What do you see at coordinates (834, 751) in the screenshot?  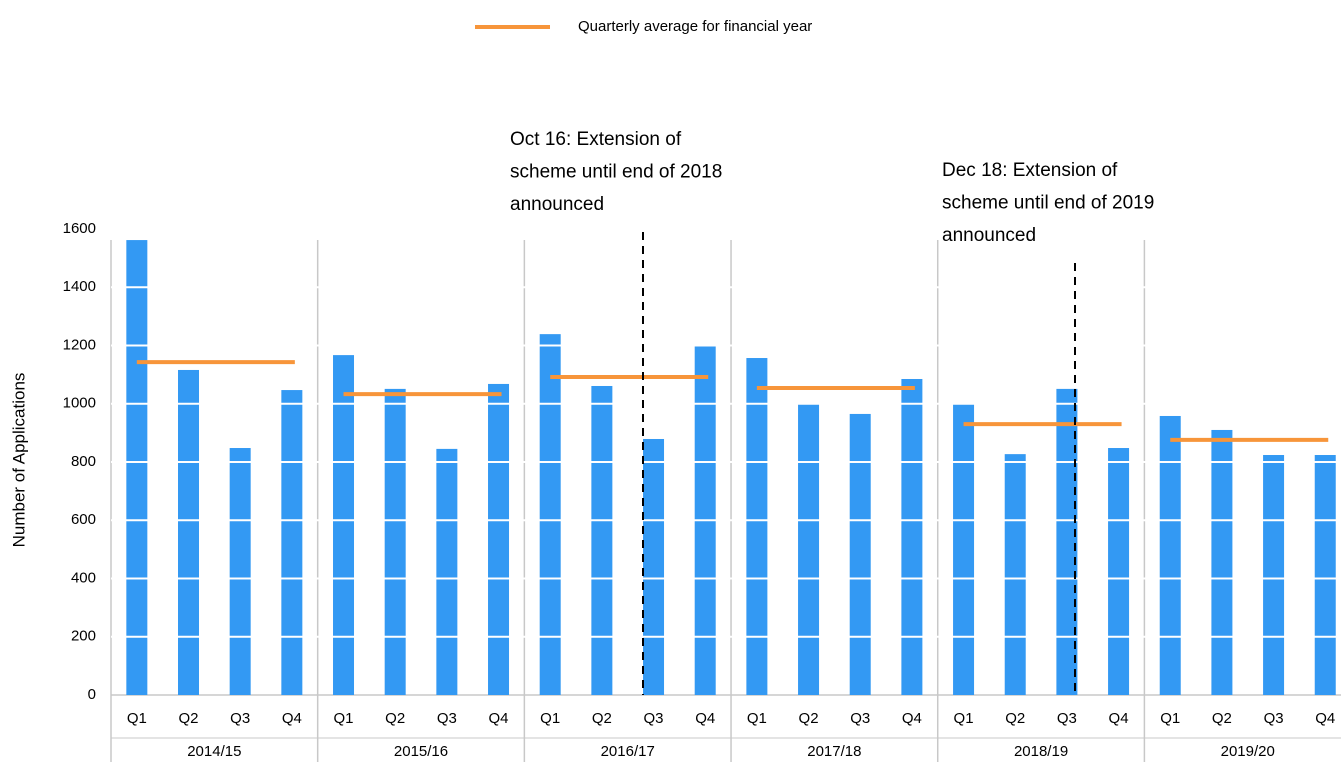 I see `group-label: 2017/18` at bounding box center [834, 751].